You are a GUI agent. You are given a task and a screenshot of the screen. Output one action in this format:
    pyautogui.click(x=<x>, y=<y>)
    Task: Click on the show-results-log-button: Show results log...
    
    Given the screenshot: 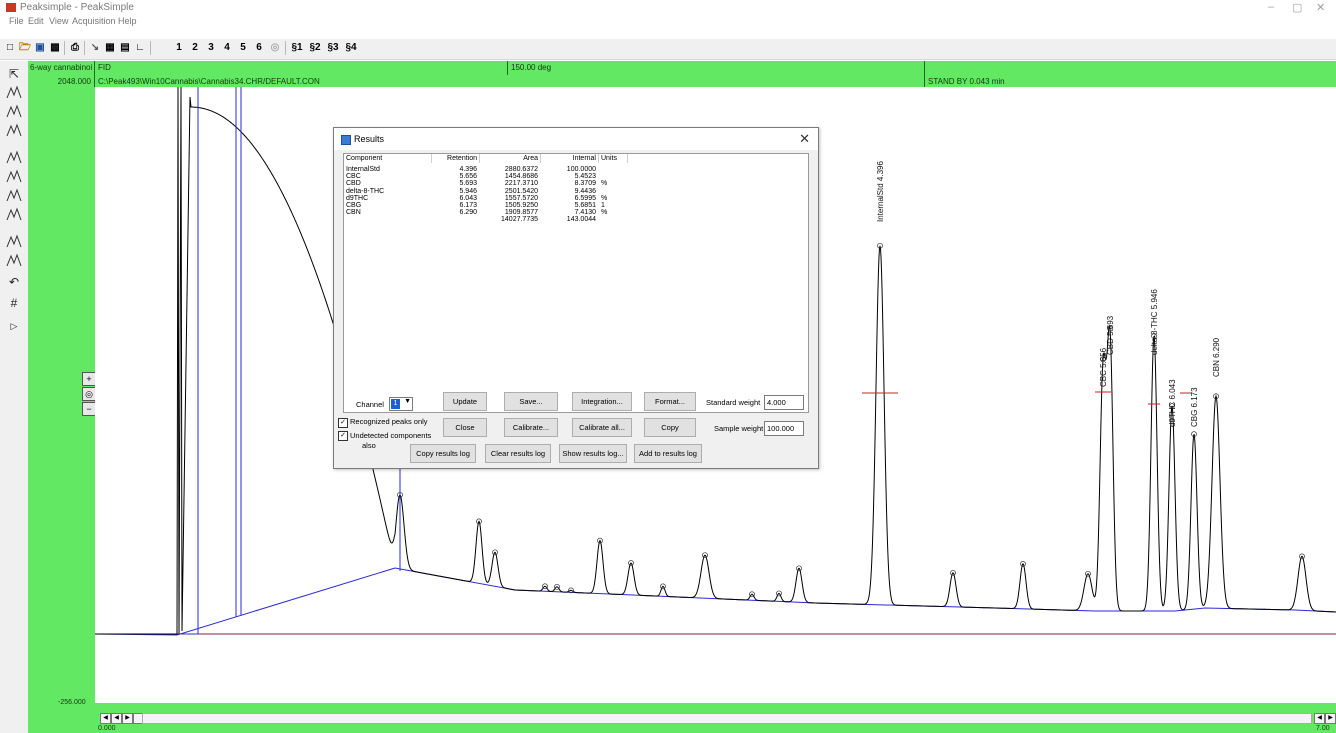 What is the action you would take?
    pyautogui.click(x=593, y=453)
    